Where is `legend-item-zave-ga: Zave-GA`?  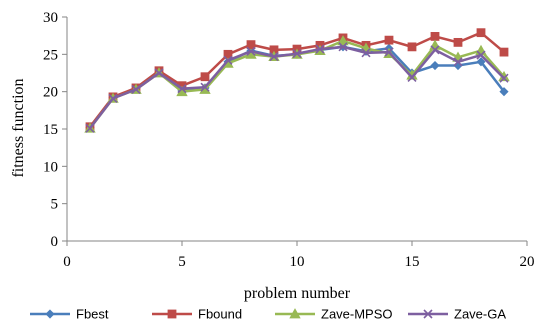 legend-item-zave-ga: Zave-GA is located at coordinates (457, 314).